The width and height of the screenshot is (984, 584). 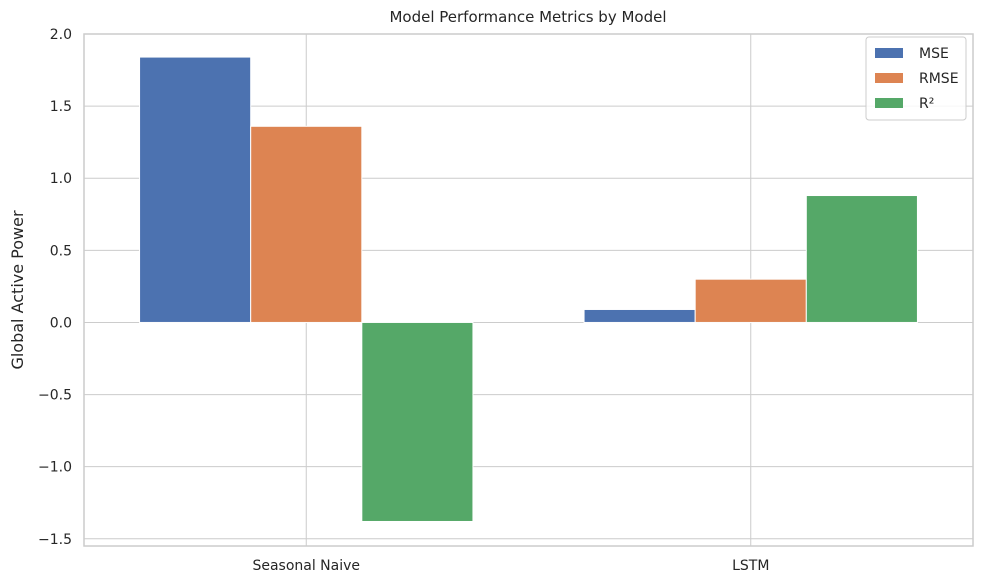 What do you see at coordinates (750, 566) in the screenshot?
I see `x-tick-label: LSTM` at bounding box center [750, 566].